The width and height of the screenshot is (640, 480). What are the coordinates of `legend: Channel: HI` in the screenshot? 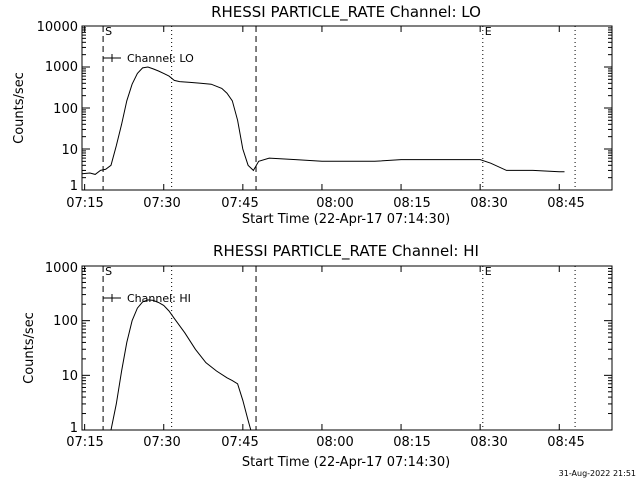 It's located at (147, 298).